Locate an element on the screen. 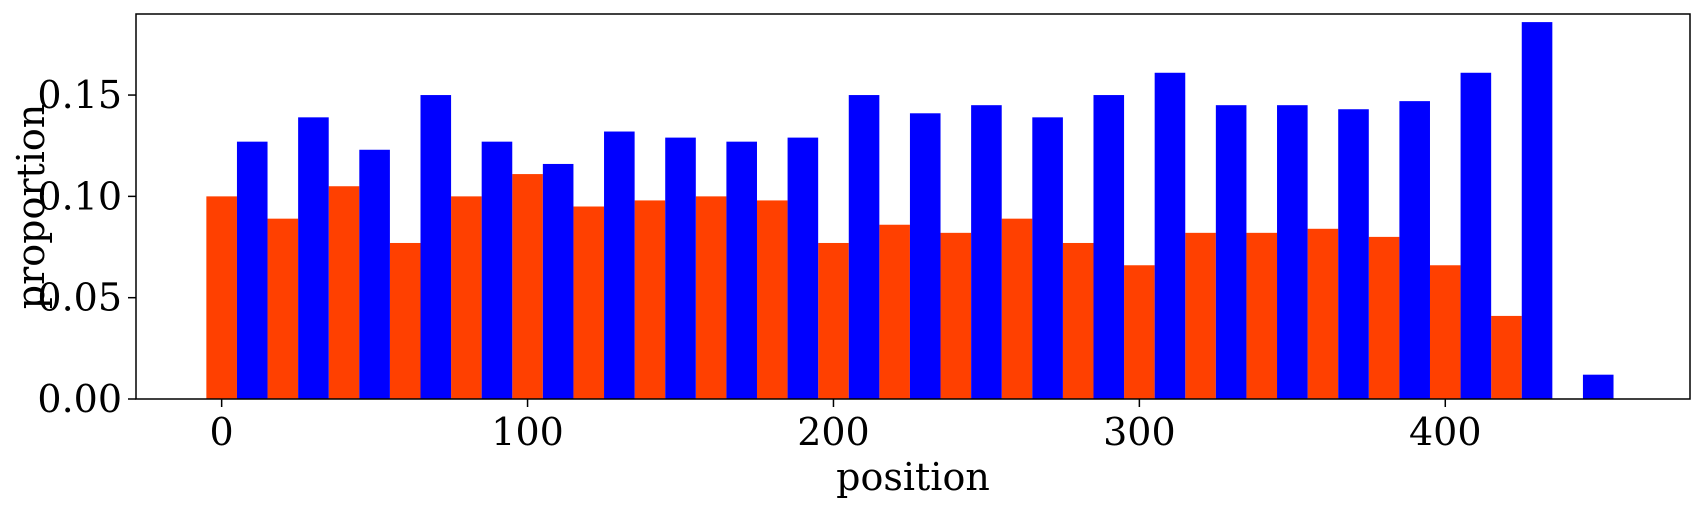  x-tick-label: 100 is located at coordinates (527, 432).